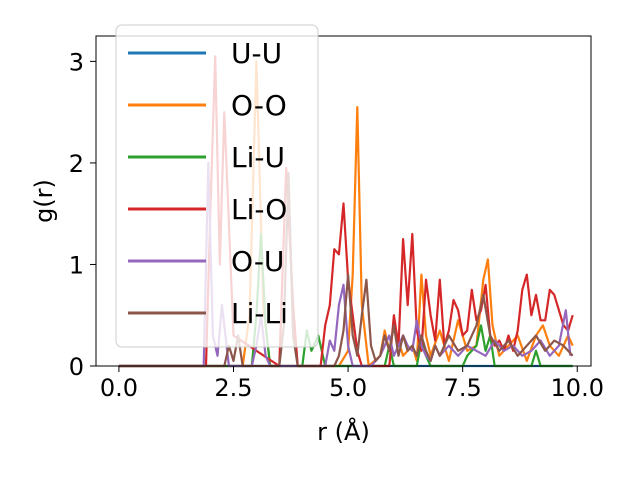 The image size is (640, 480). What do you see at coordinates (44, 201) in the screenshot?
I see `y-axis-label: g(r)` at bounding box center [44, 201].